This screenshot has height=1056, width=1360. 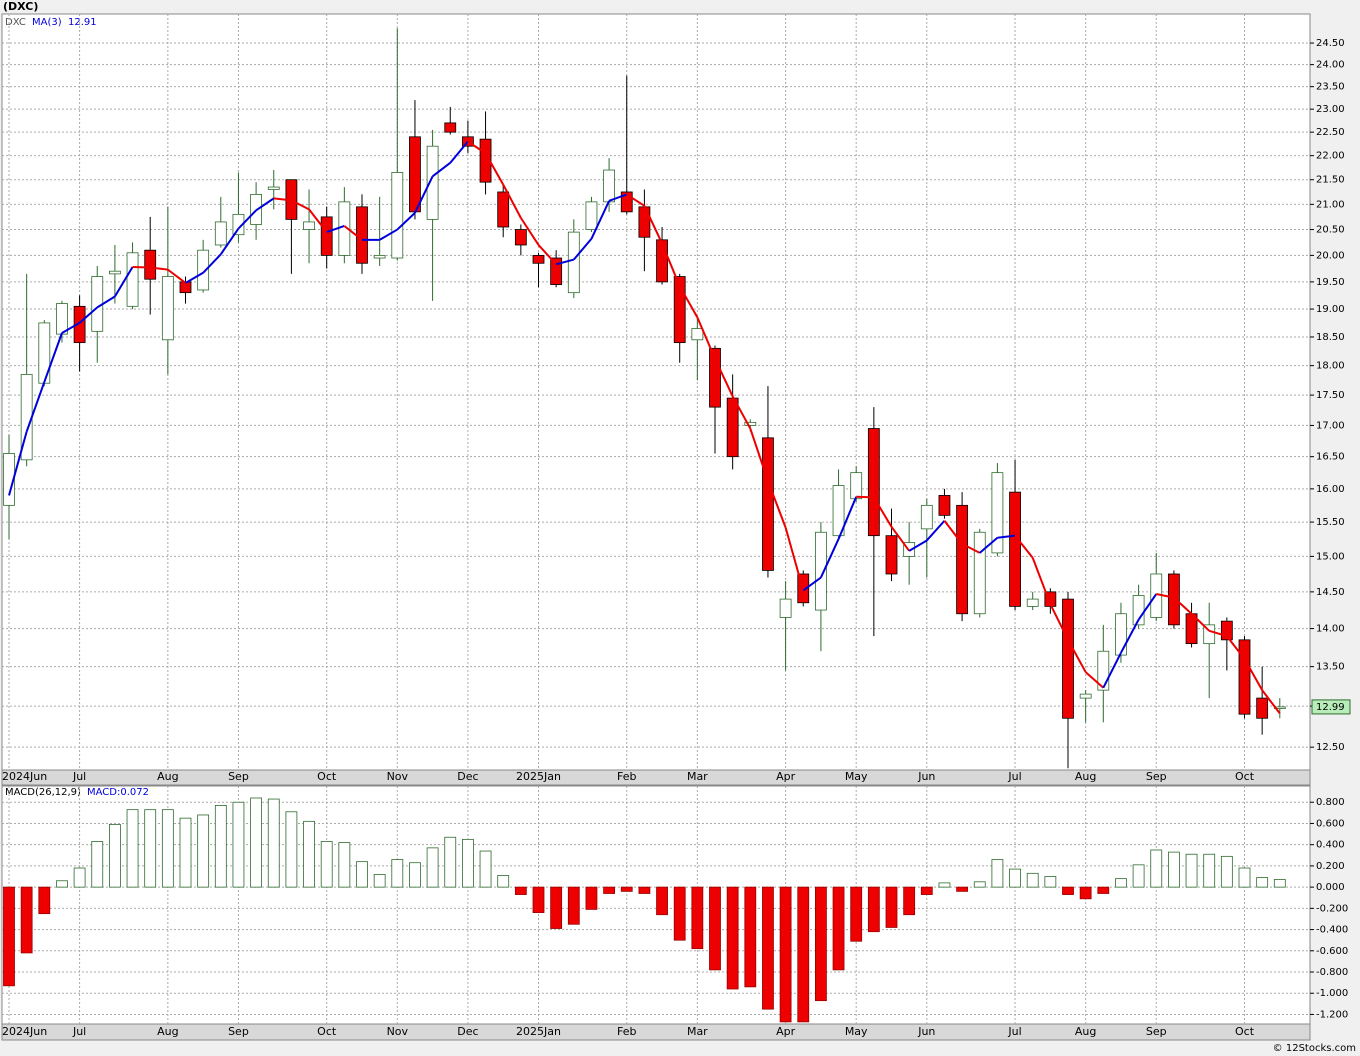 What do you see at coordinates (20, 6) in the screenshot?
I see `chart-title: (DXC)` at bounding box center [20, 6].